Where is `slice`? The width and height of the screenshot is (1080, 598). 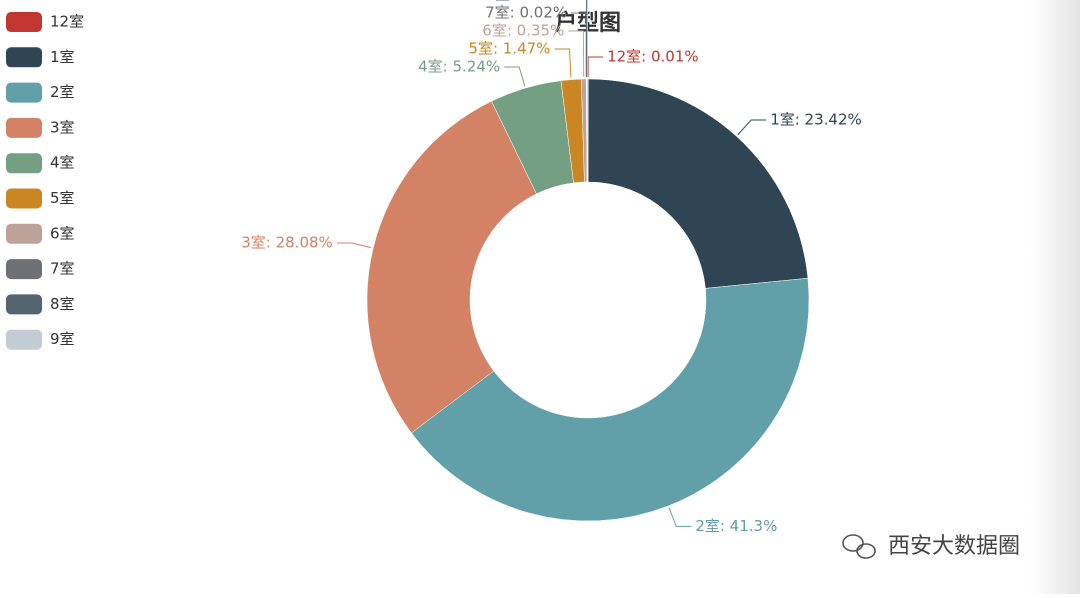
slice is located at coordinates (451, 267).